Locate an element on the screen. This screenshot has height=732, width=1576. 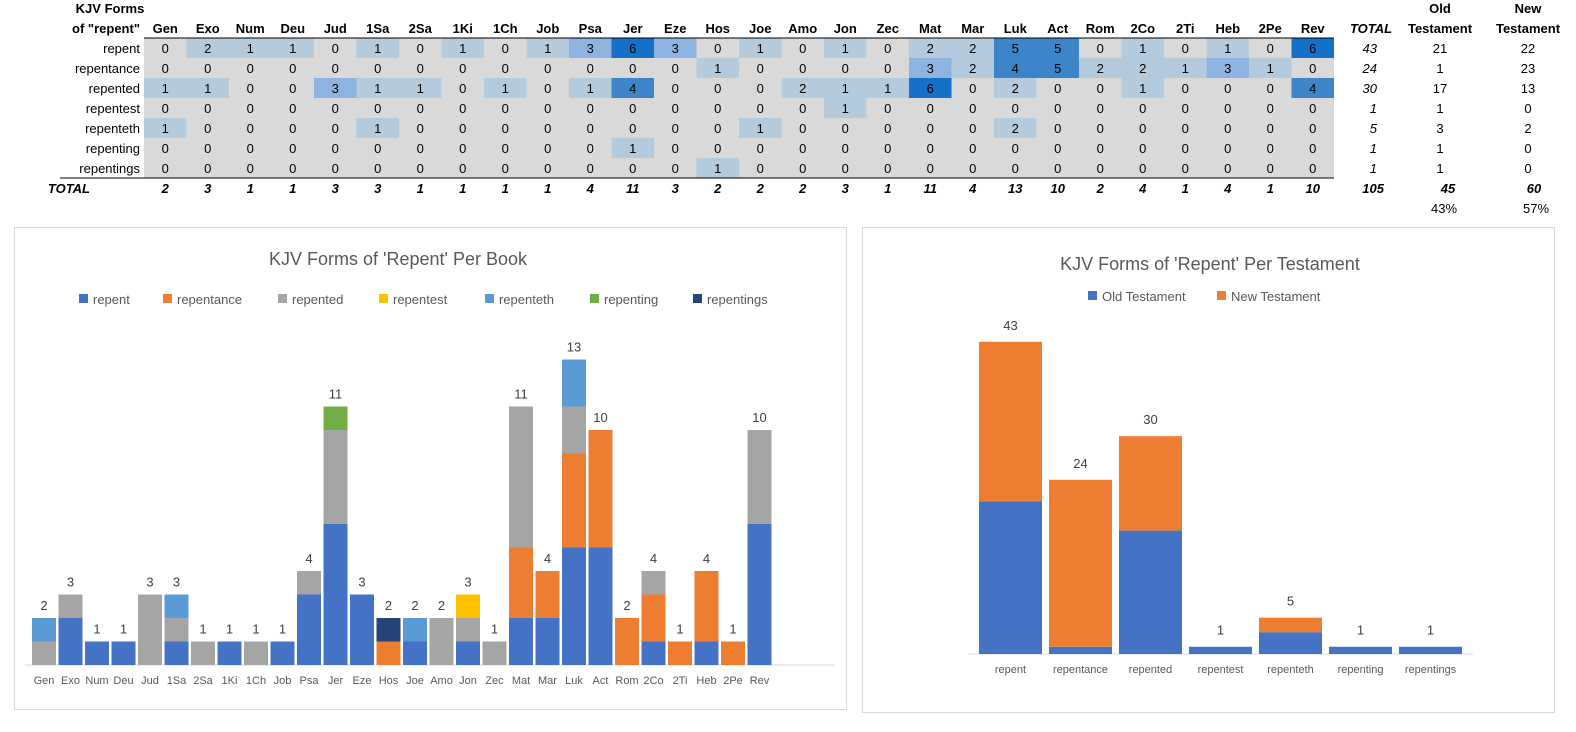
legend-label: Old Testament is located at coordinates (1144, 296).